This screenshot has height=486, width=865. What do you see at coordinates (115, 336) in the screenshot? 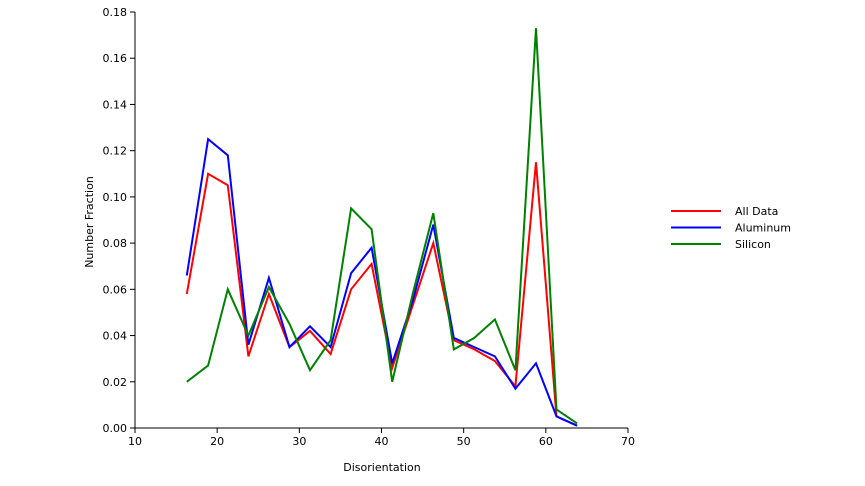
I see `y-tick-label: 0.04` at bounding box center [115, 336].